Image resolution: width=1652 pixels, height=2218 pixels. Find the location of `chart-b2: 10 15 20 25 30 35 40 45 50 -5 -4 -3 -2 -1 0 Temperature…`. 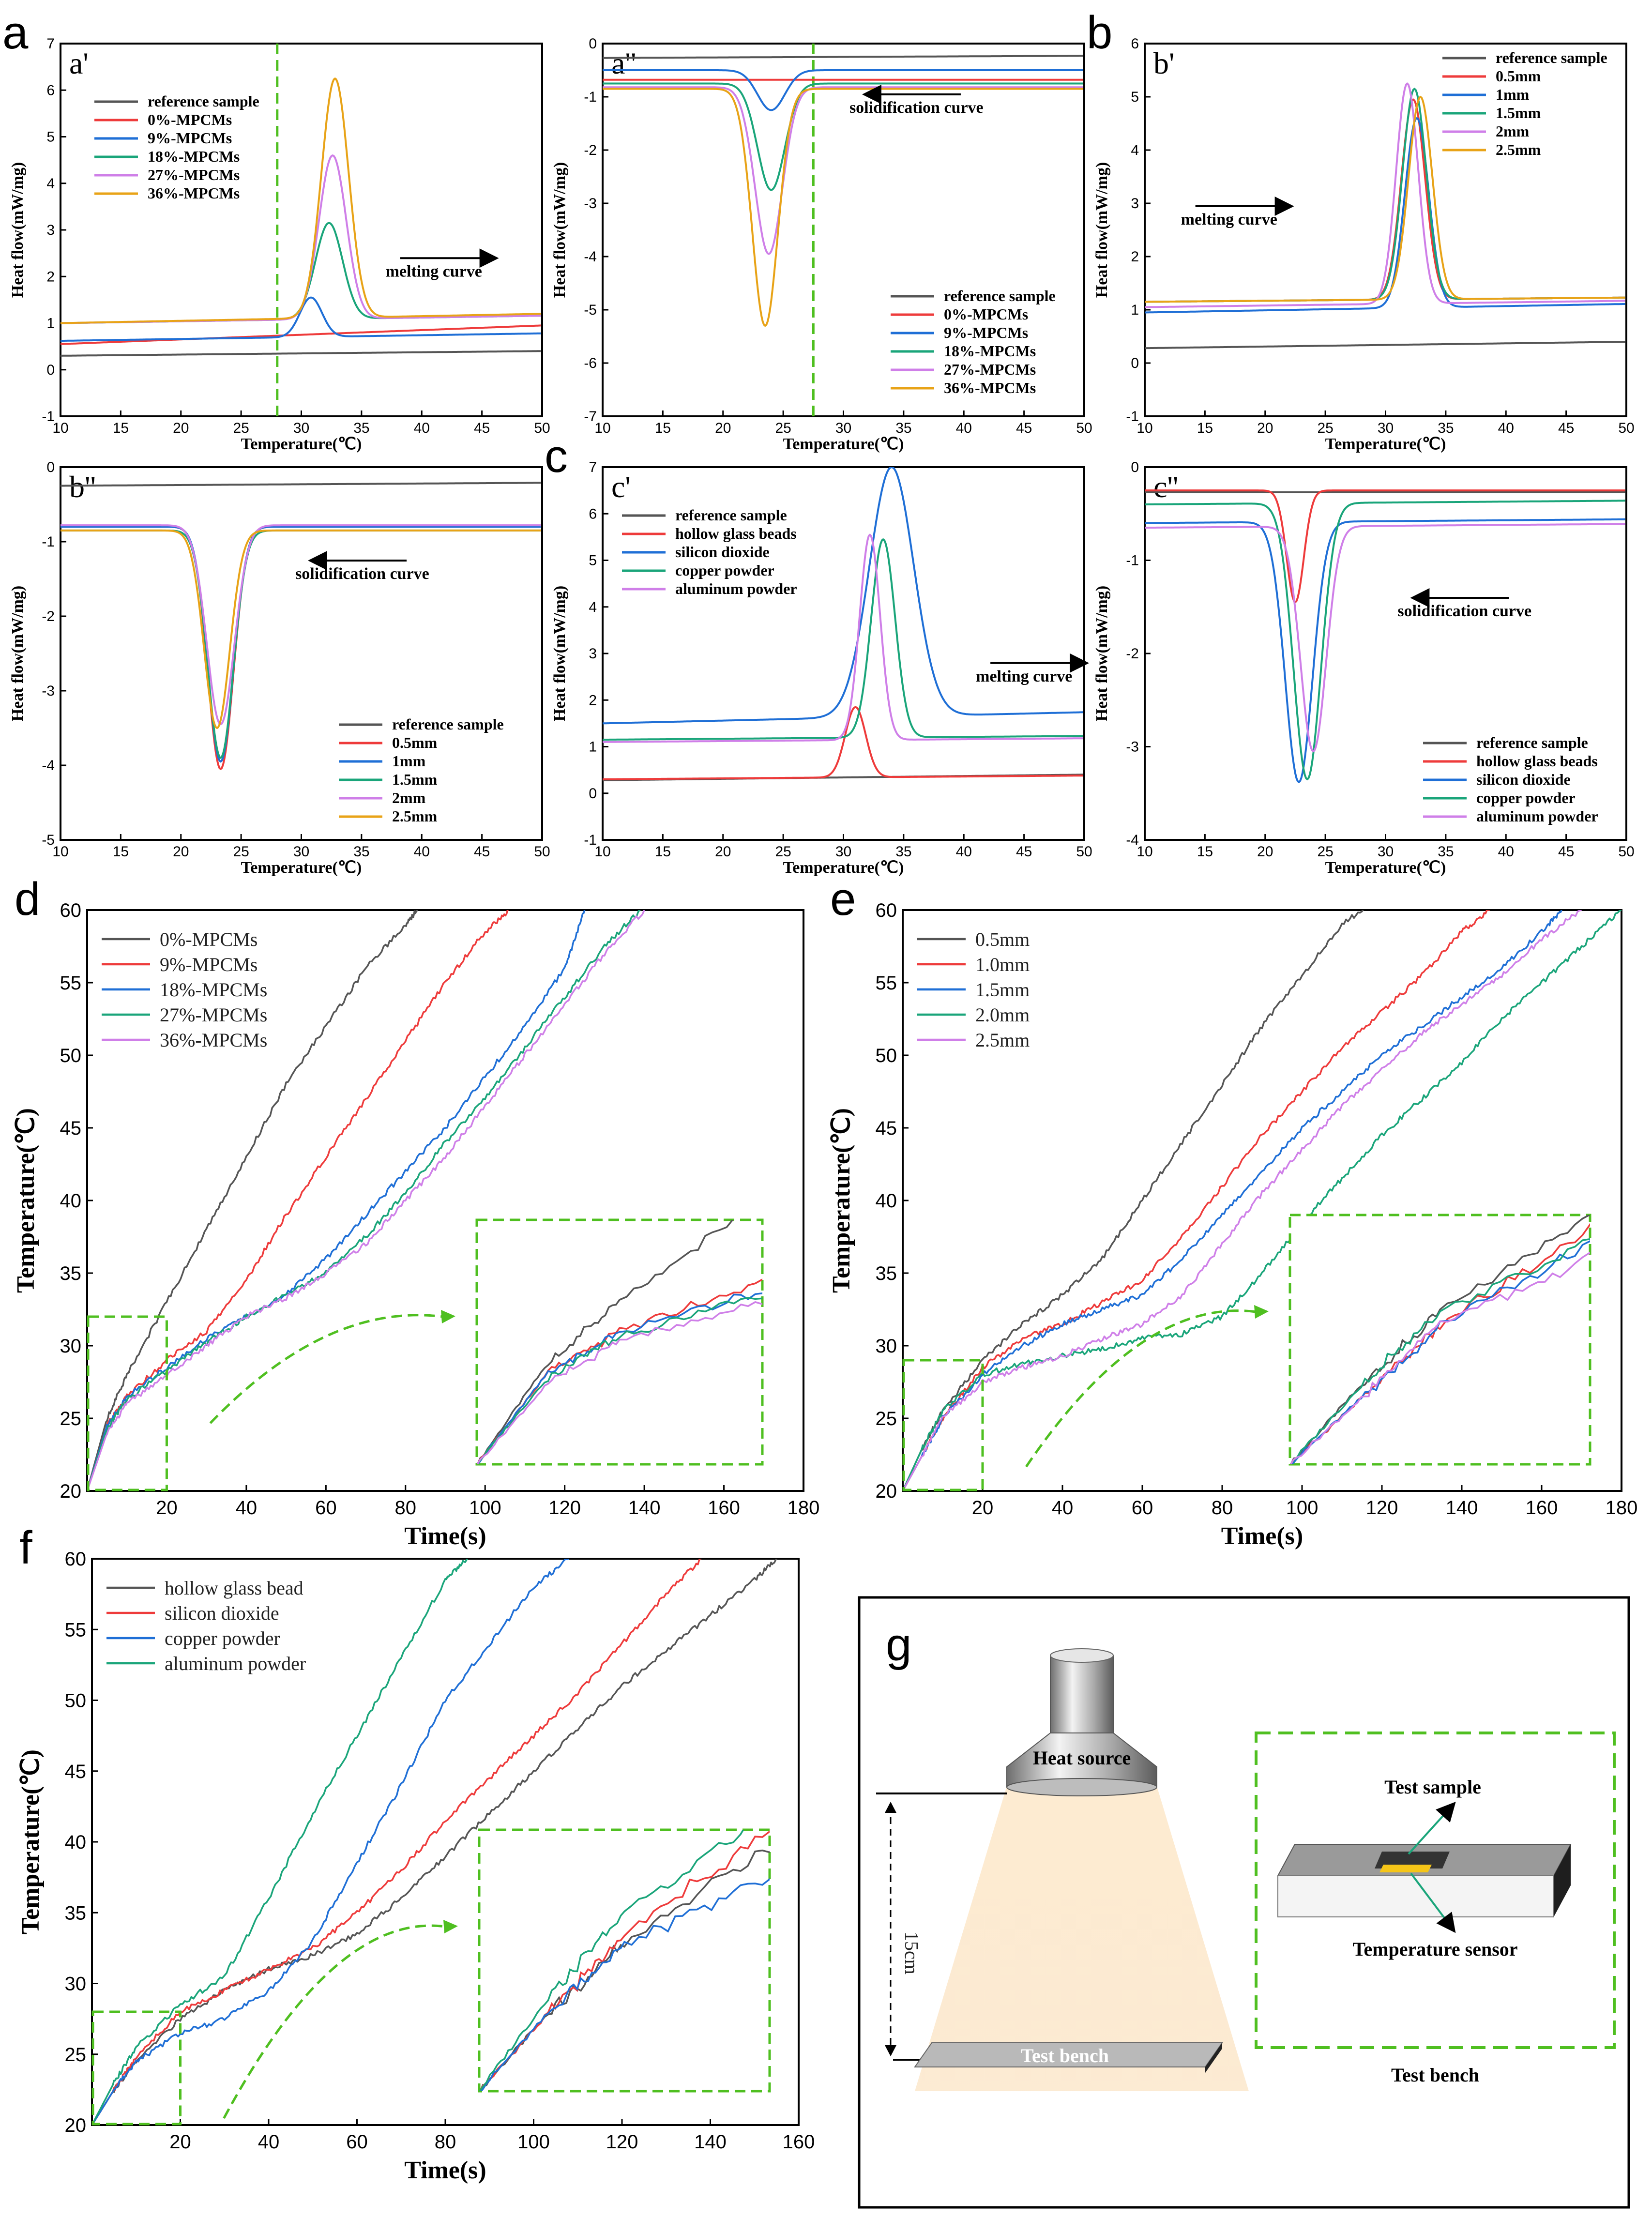

chart-b2: 10 15 20 25 30 35 40 45 50 -5 -4 -3 -2 -1 0 Temperature… is located at coordinates (279, 668).